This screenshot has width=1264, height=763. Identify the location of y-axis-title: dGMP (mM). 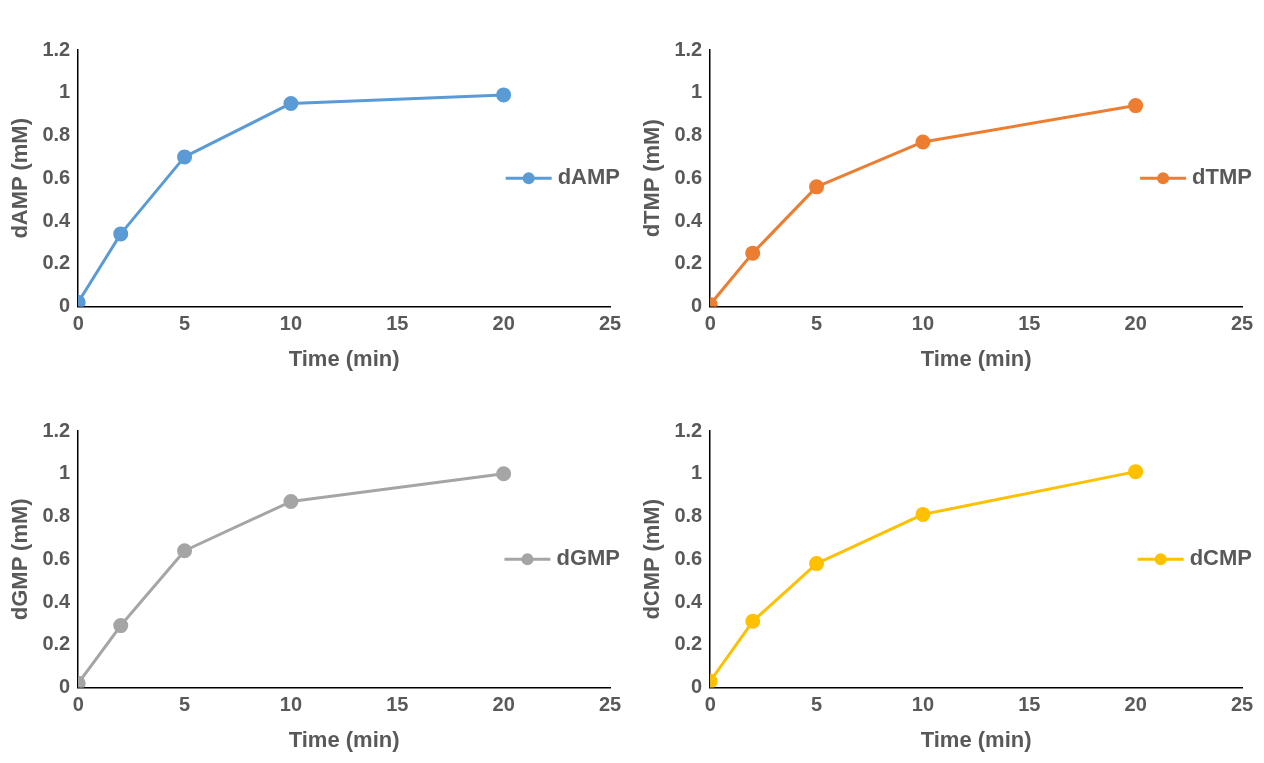
(20, 559).